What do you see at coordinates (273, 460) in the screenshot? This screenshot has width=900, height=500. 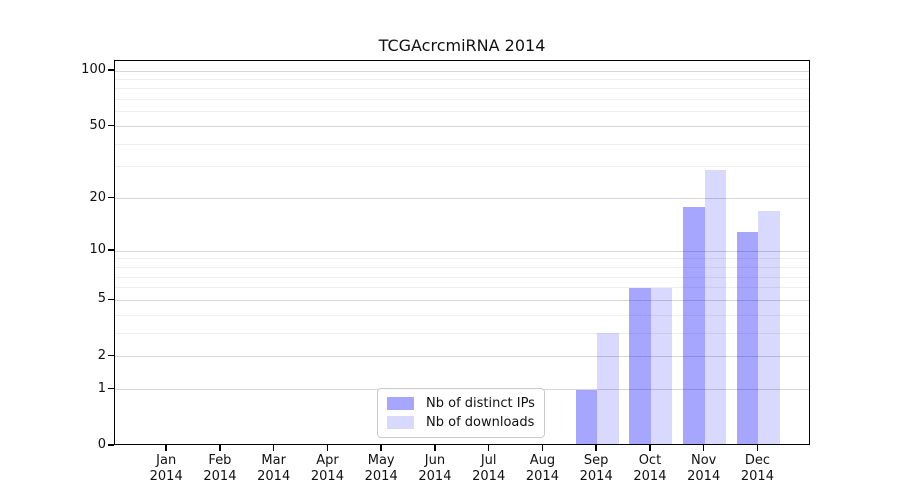 I see `x-tick-month: Mar` at bounding box center [273, 460].